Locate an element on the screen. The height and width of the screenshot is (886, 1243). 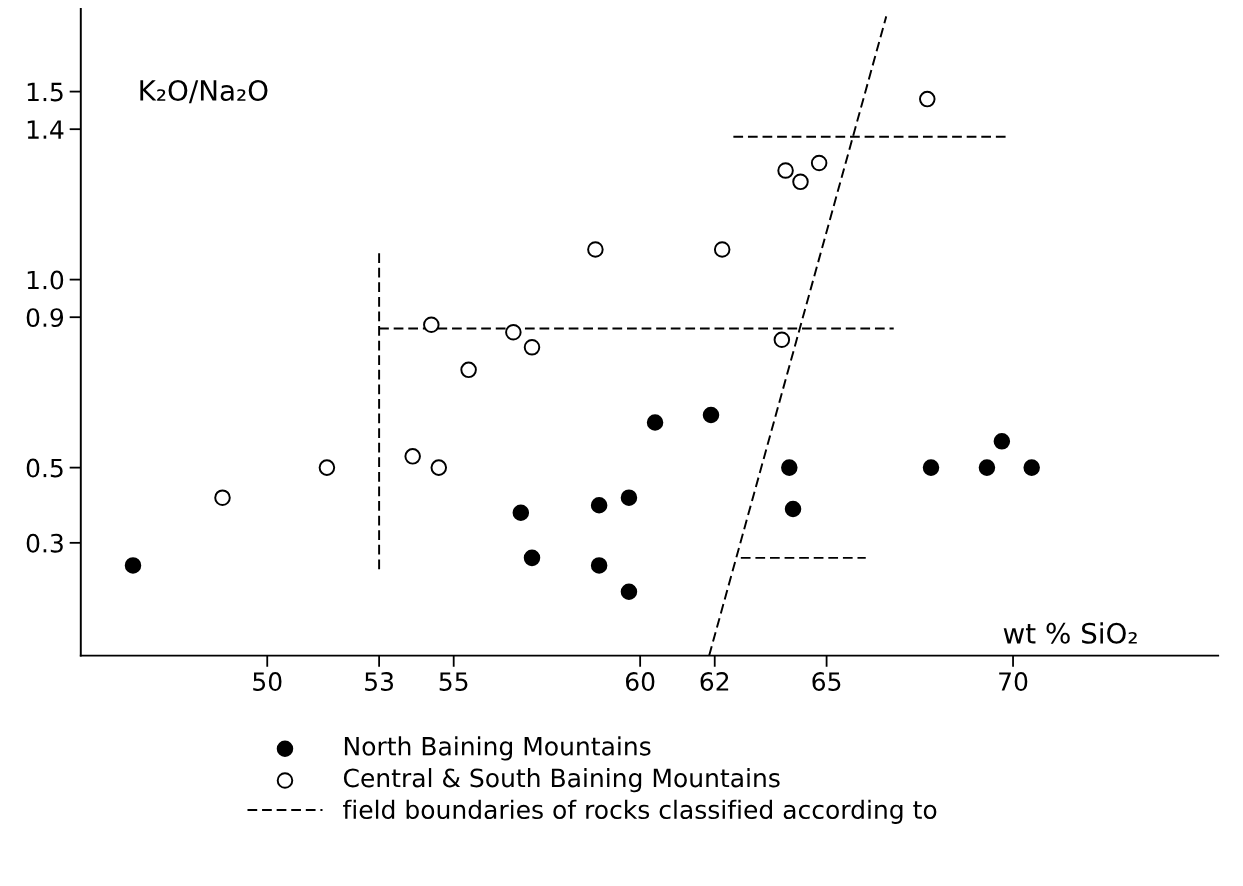
y-tick-label: 0.9 is located at coordinates (45, 318).